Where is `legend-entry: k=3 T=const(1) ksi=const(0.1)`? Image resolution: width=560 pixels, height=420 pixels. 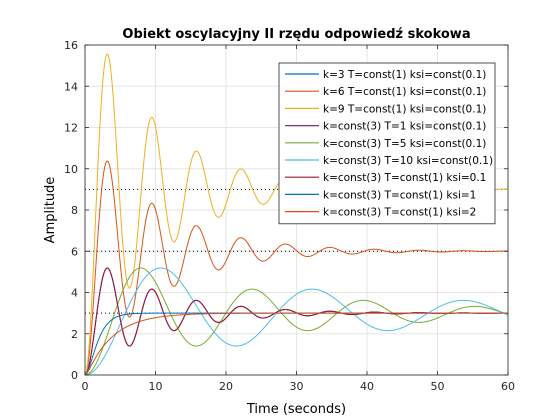 legend-entry: k=3 T=const(1) ksi=const(0.1) is located at coordinates (404, 75).